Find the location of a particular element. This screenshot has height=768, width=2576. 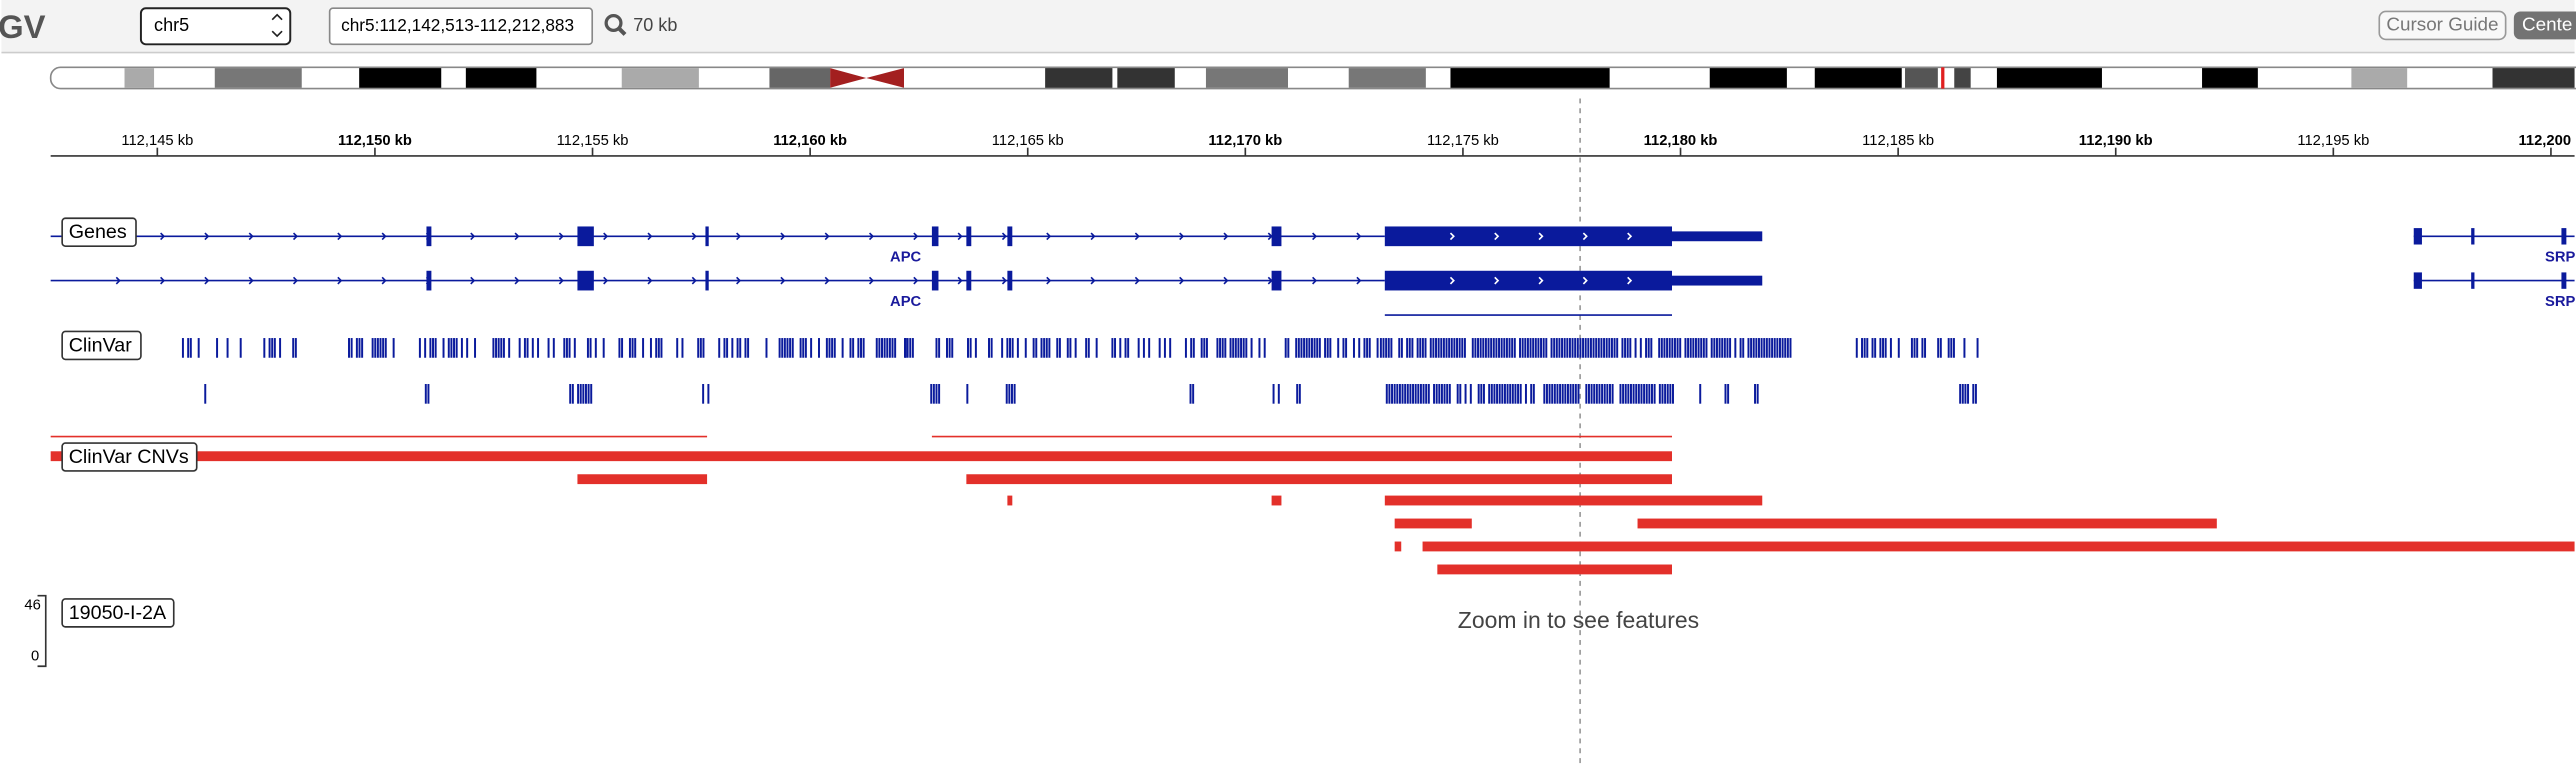

cytoband is located at coordinates (1921, 78).